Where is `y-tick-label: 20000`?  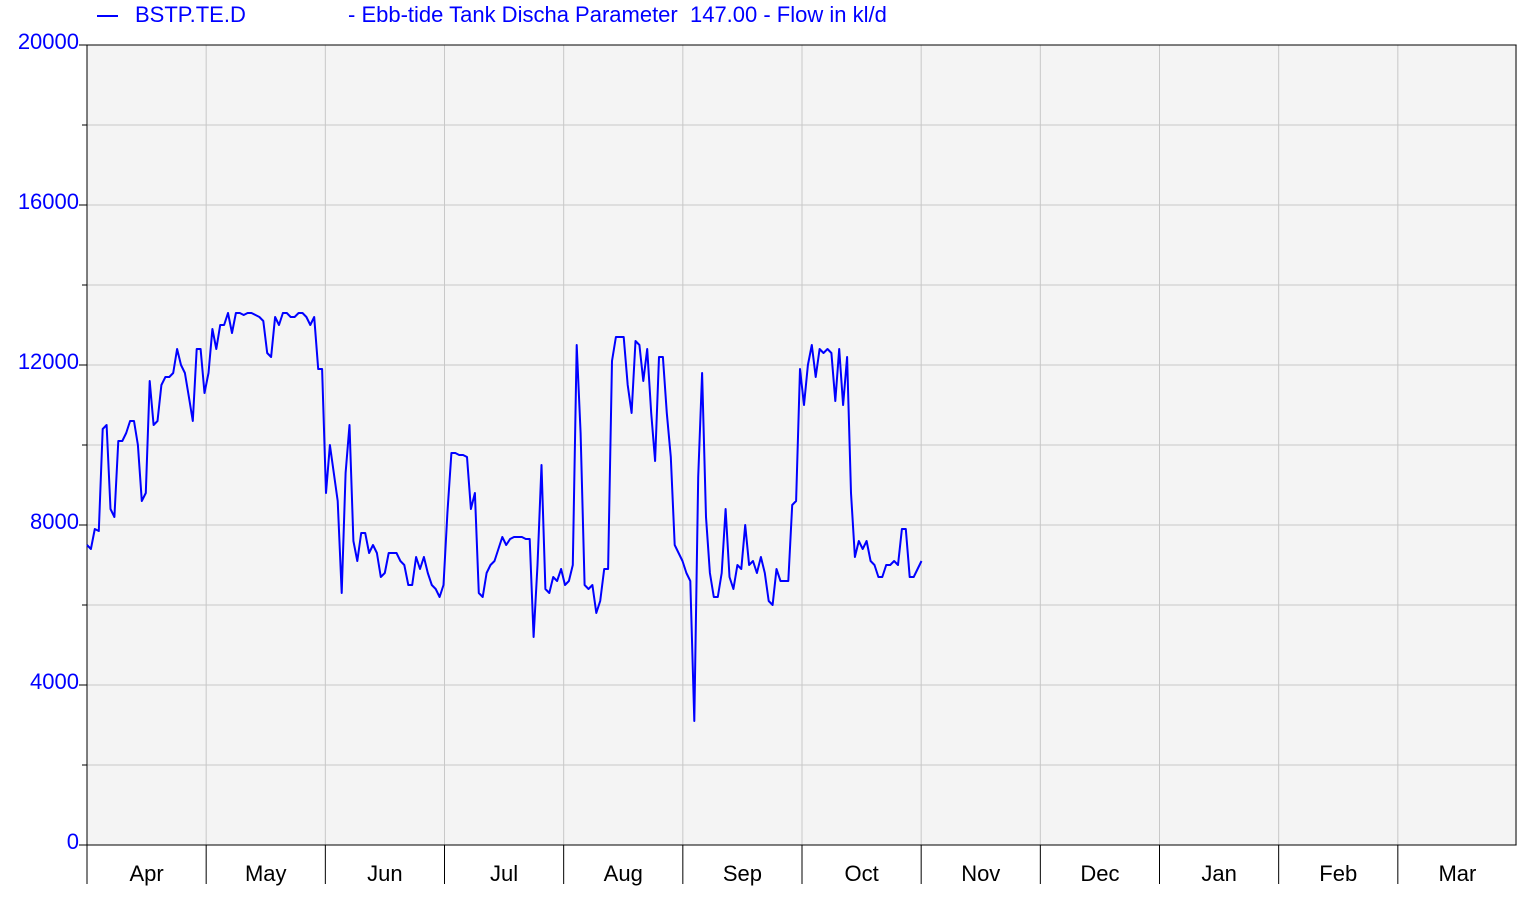
y-tick-label: 20000 is located at coordinates (48, 41).